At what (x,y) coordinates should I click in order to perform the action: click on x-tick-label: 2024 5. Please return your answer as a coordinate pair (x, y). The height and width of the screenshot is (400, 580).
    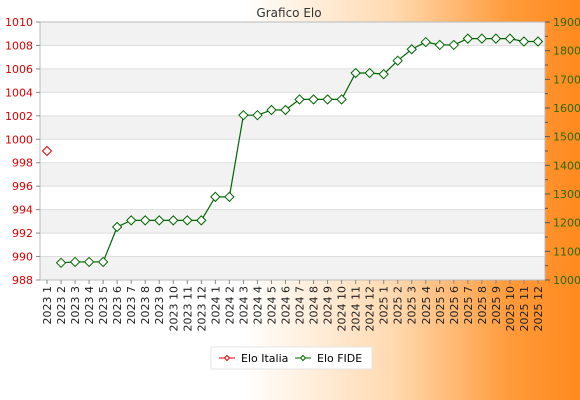
    Looking at the image, I should click on (271, 305).